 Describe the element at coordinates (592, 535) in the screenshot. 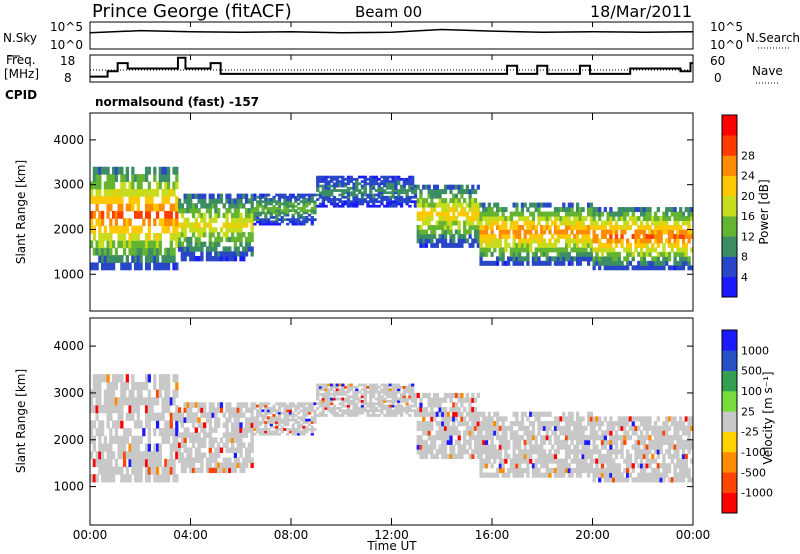

I see `xtick-label: 20:00` at that location.